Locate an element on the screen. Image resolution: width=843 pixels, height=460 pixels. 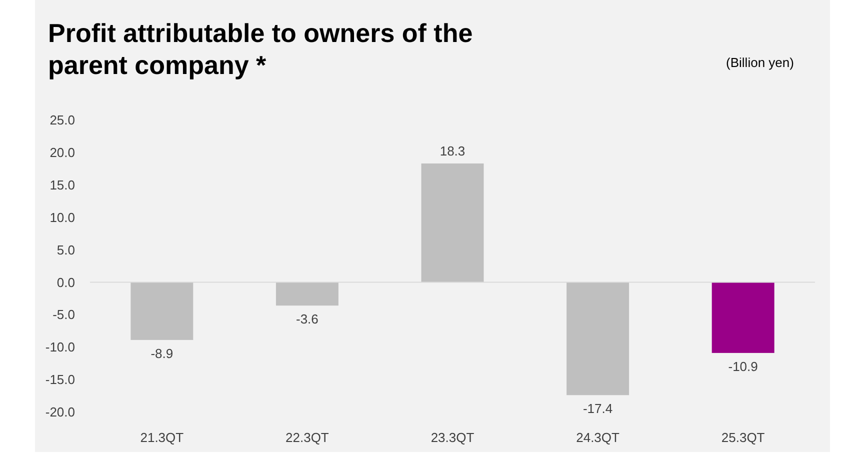
data-label: -8.9 is located at coordinates (162, 353).